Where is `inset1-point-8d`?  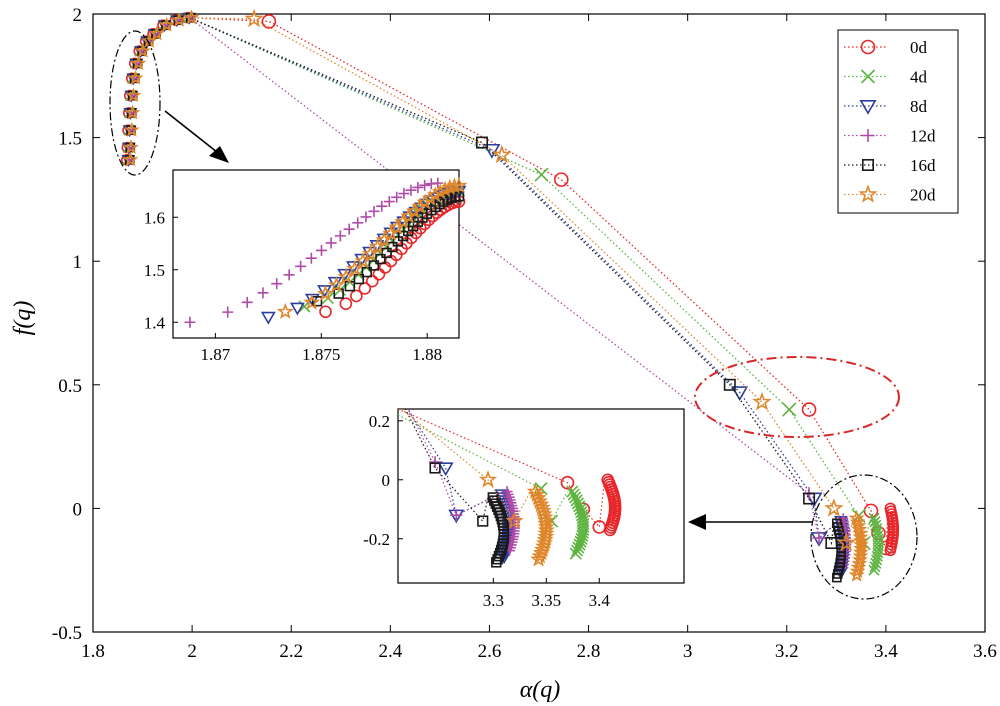 inset1-point-8d is located at coordinates (297, 309).